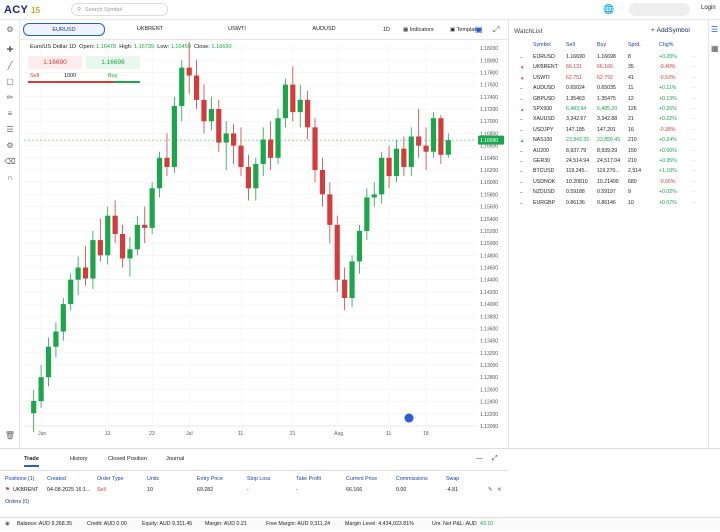 The image size is (720, 532). I want to click on positions-tab: Positions (1), so click(20, 479).